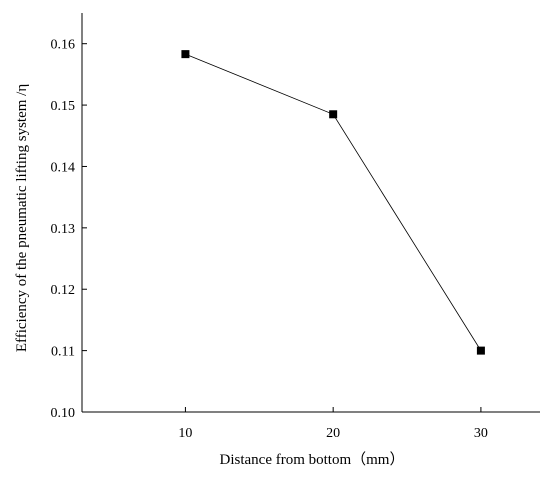 Image resolution: width=550 pixels, height=477 pixels. Describe the element at coordinates (63, 413) in the screenshot. I see `y-tick-label: 0.10` at that location.